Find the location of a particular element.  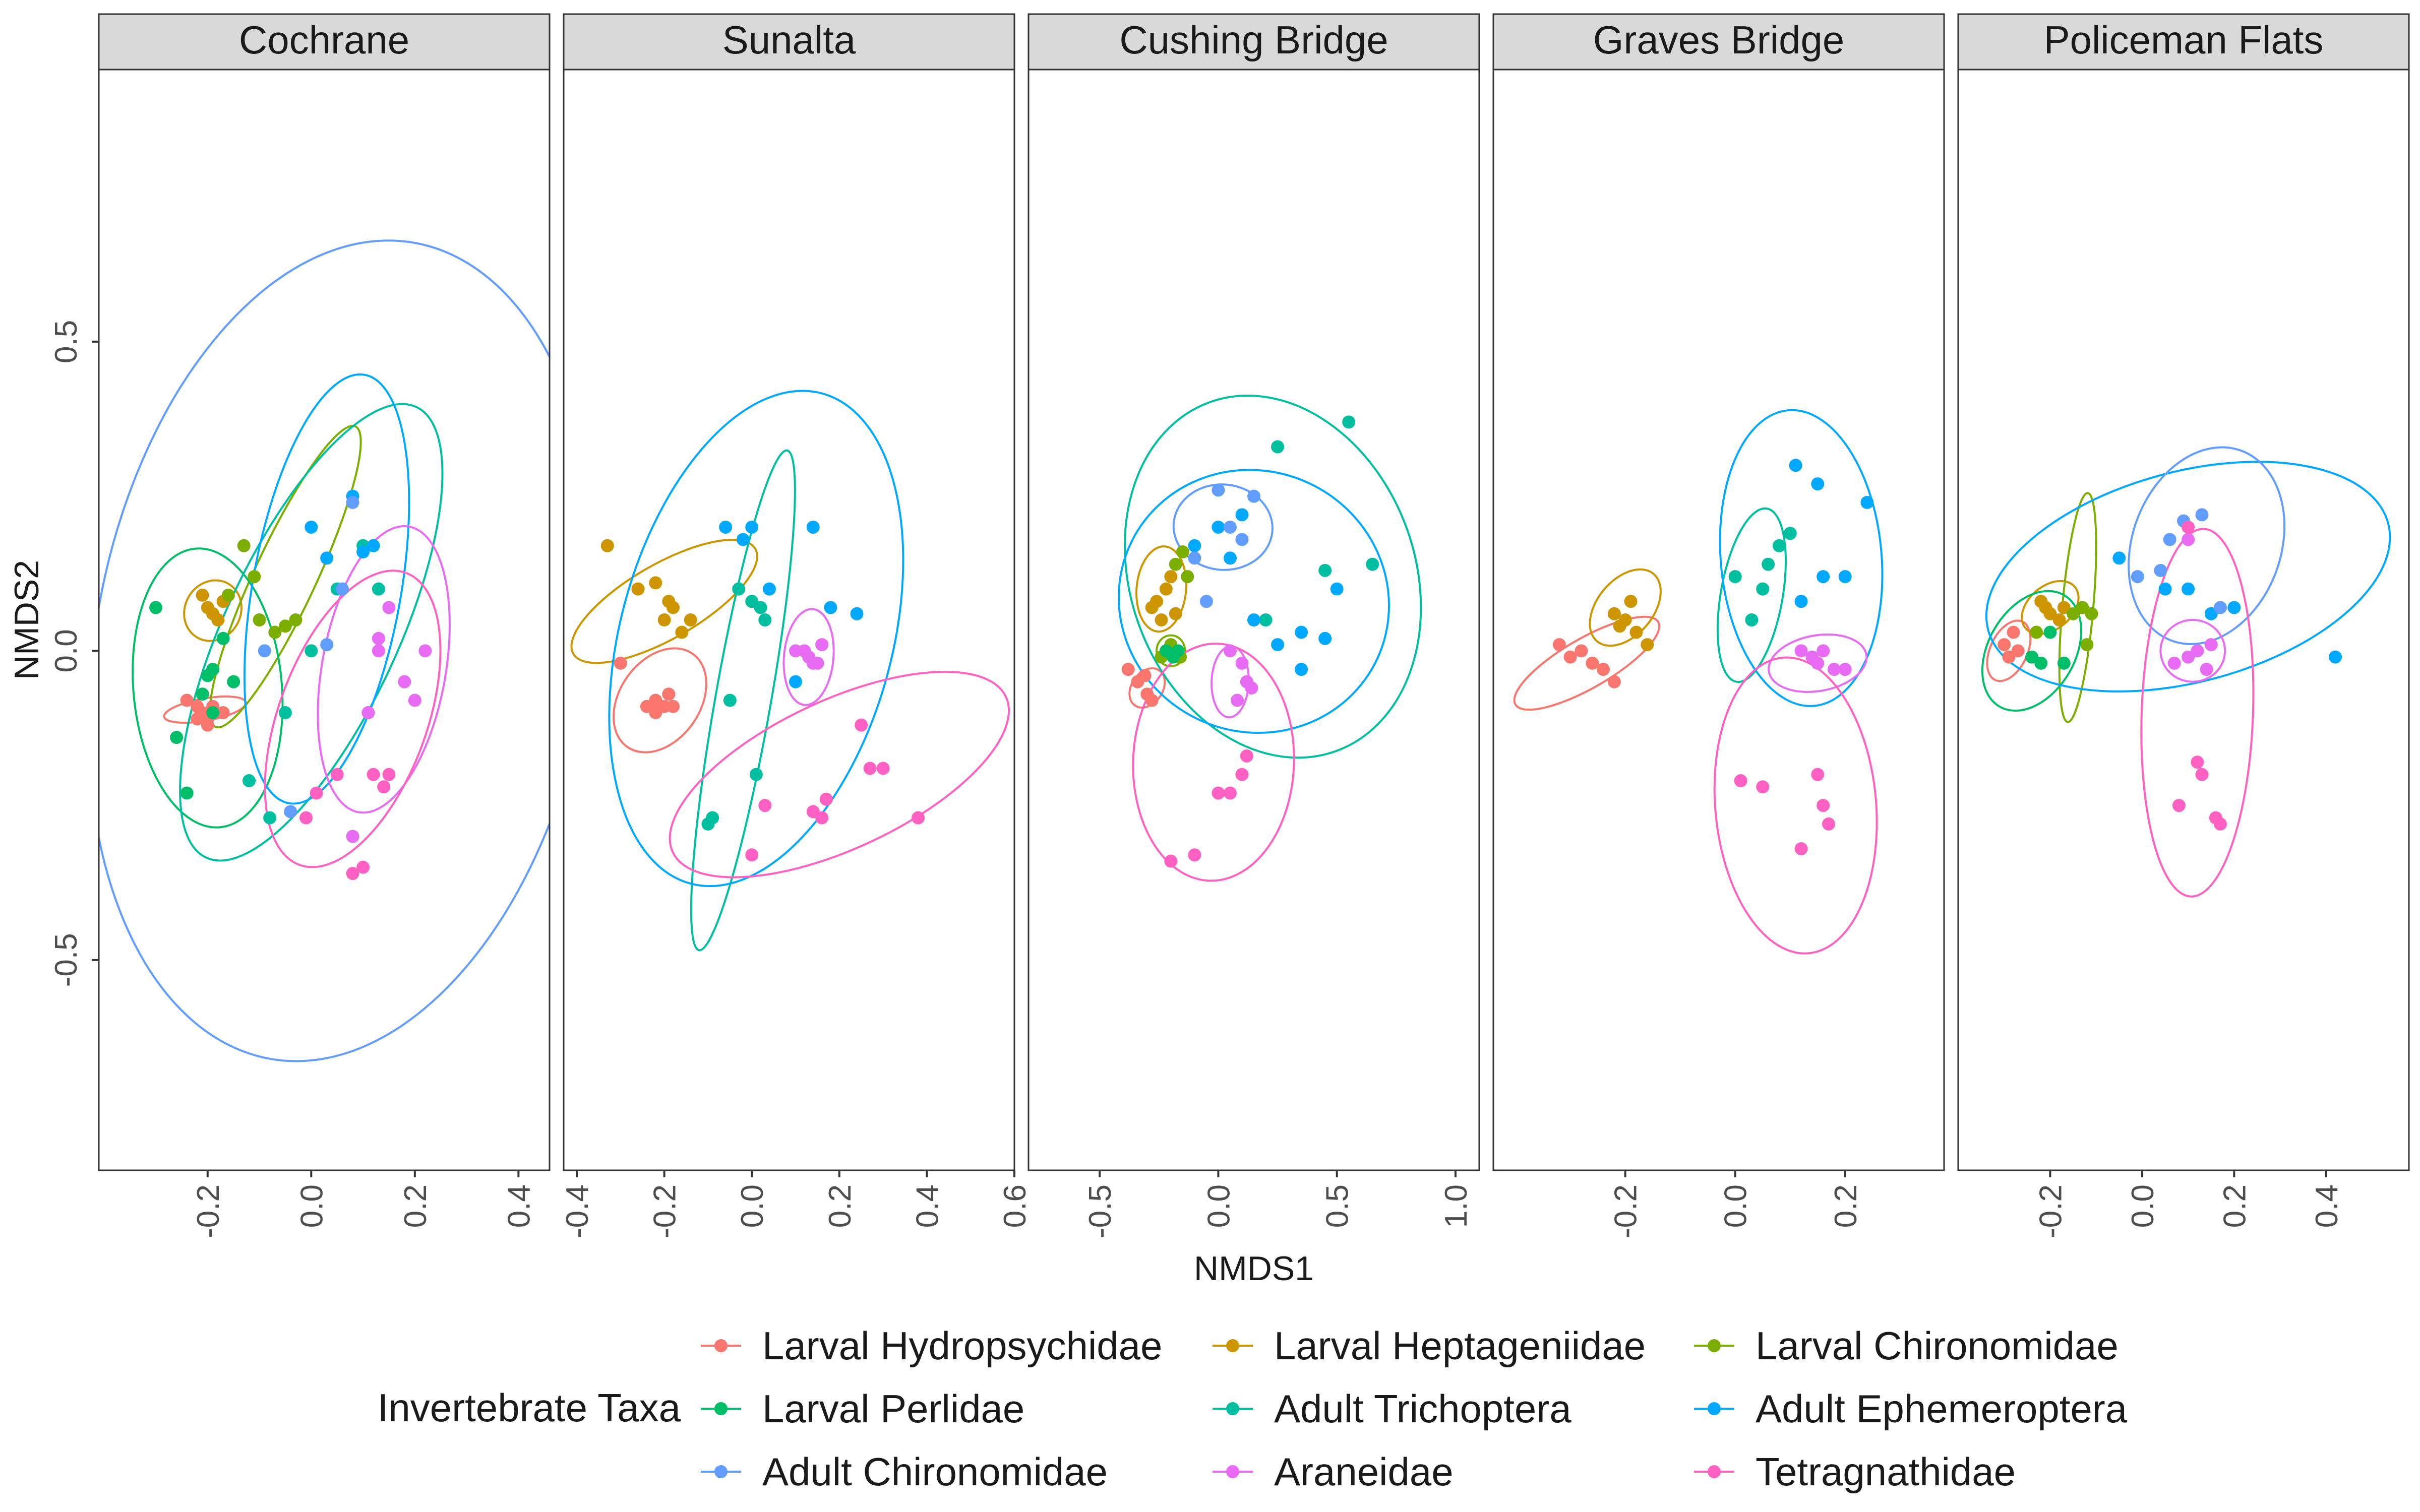

legend-label: Tetragnathidae is located at coordinates (1886, 1472).